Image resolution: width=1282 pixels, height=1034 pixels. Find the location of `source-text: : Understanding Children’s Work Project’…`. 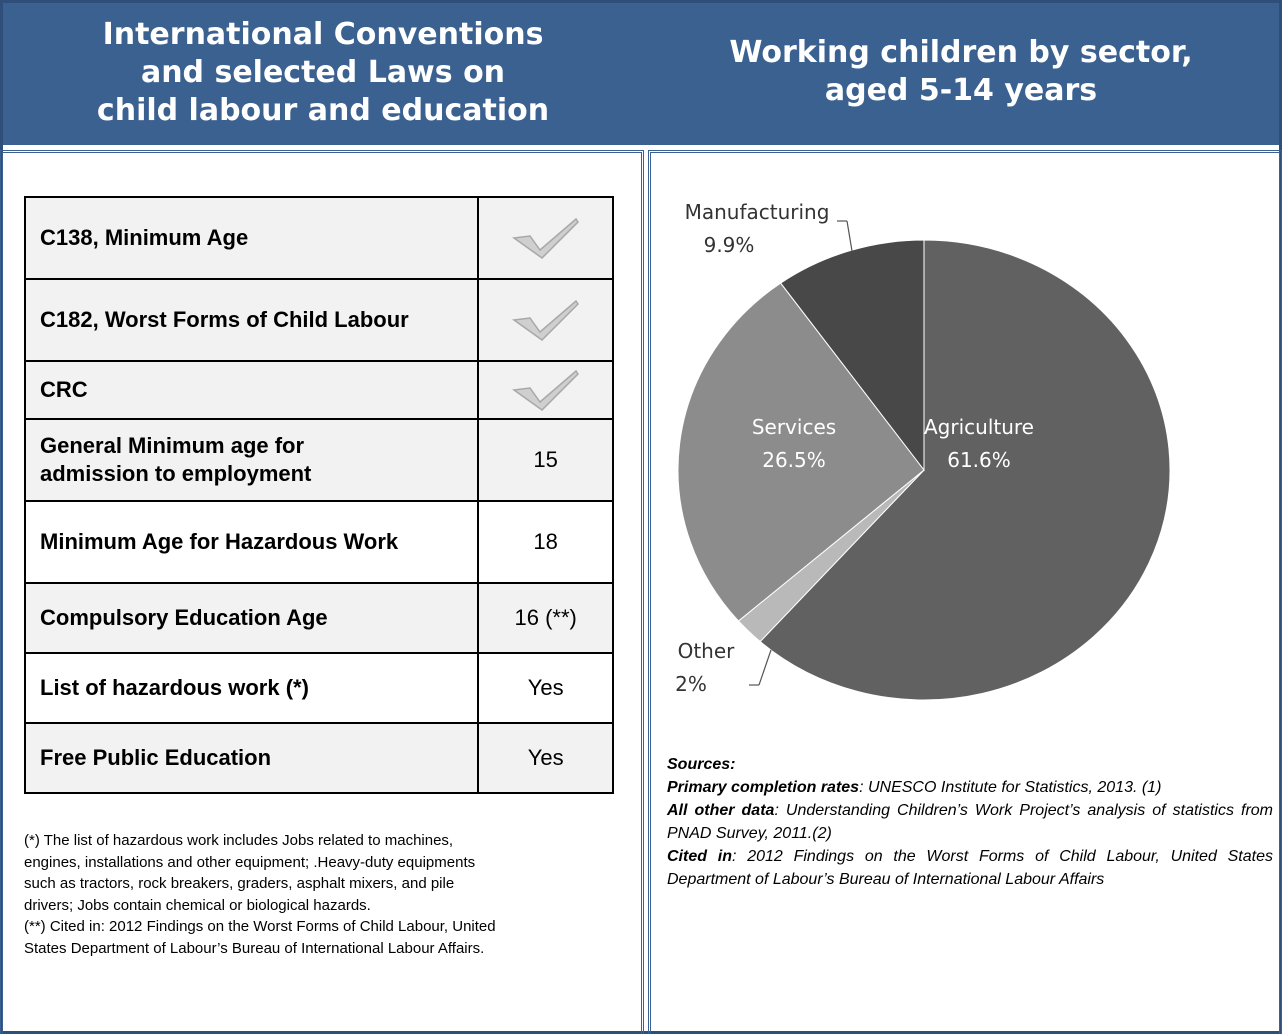

source-text: : Understanding Children’s Work Project’… is located at coordinates (970, 822).